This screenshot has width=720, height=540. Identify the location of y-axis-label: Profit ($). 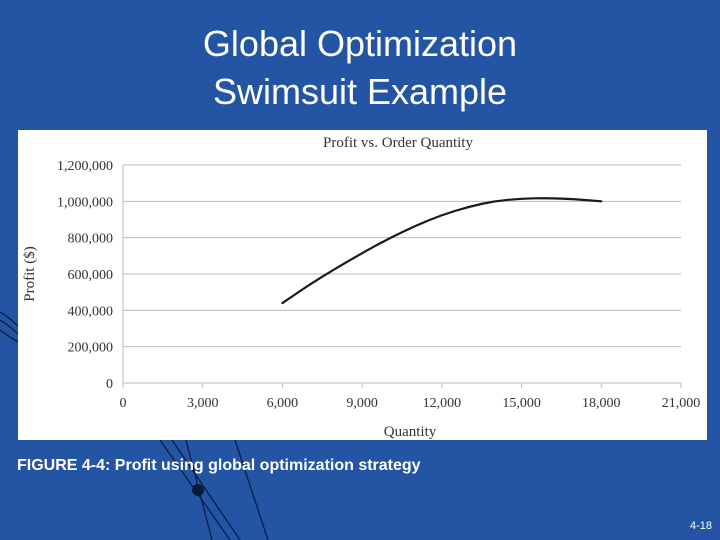
(30, 273).